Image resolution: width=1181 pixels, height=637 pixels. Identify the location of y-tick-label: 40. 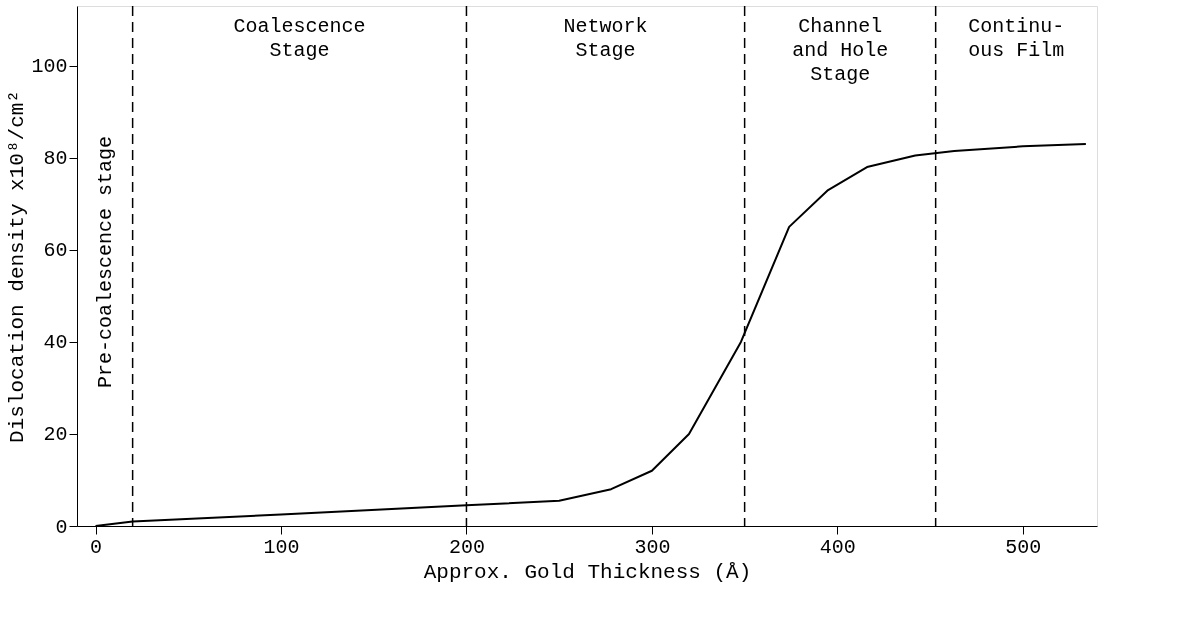
(55, 343).